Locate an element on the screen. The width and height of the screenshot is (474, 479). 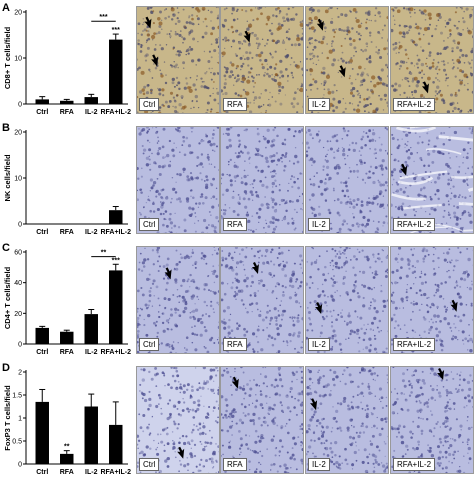
micrograph-c-rfa: RFA is located at coordinates (262, 300).